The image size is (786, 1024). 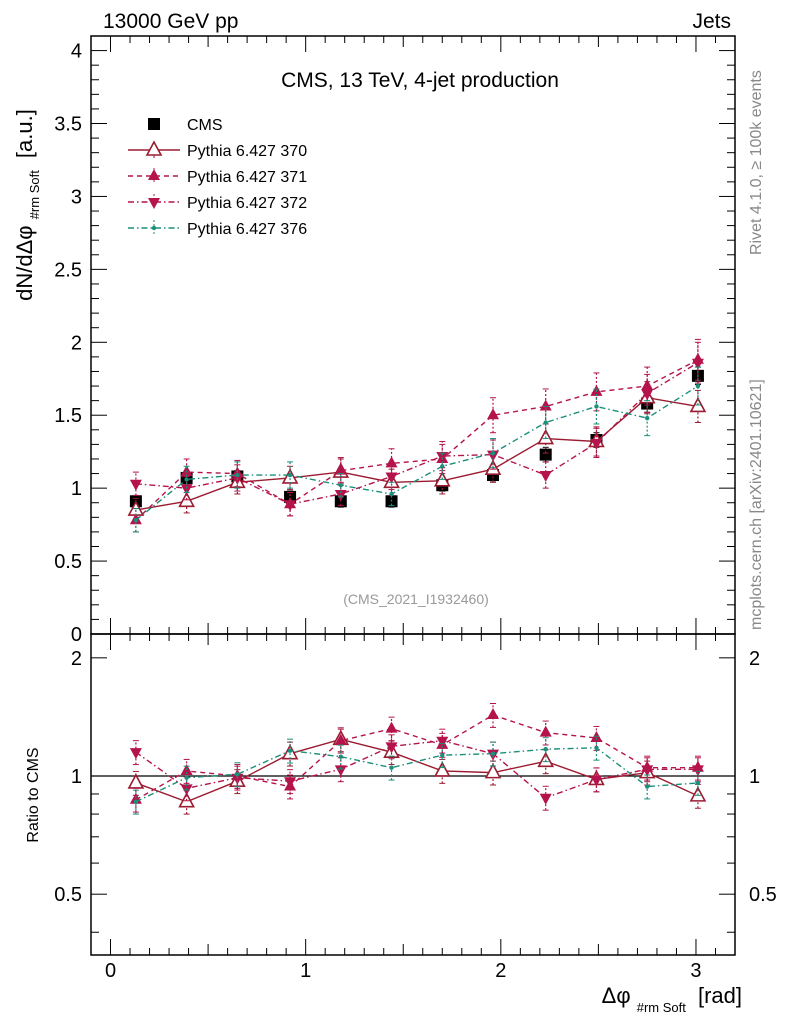 I want to click on x-tick-label: 0, so click(x=110, y=971).